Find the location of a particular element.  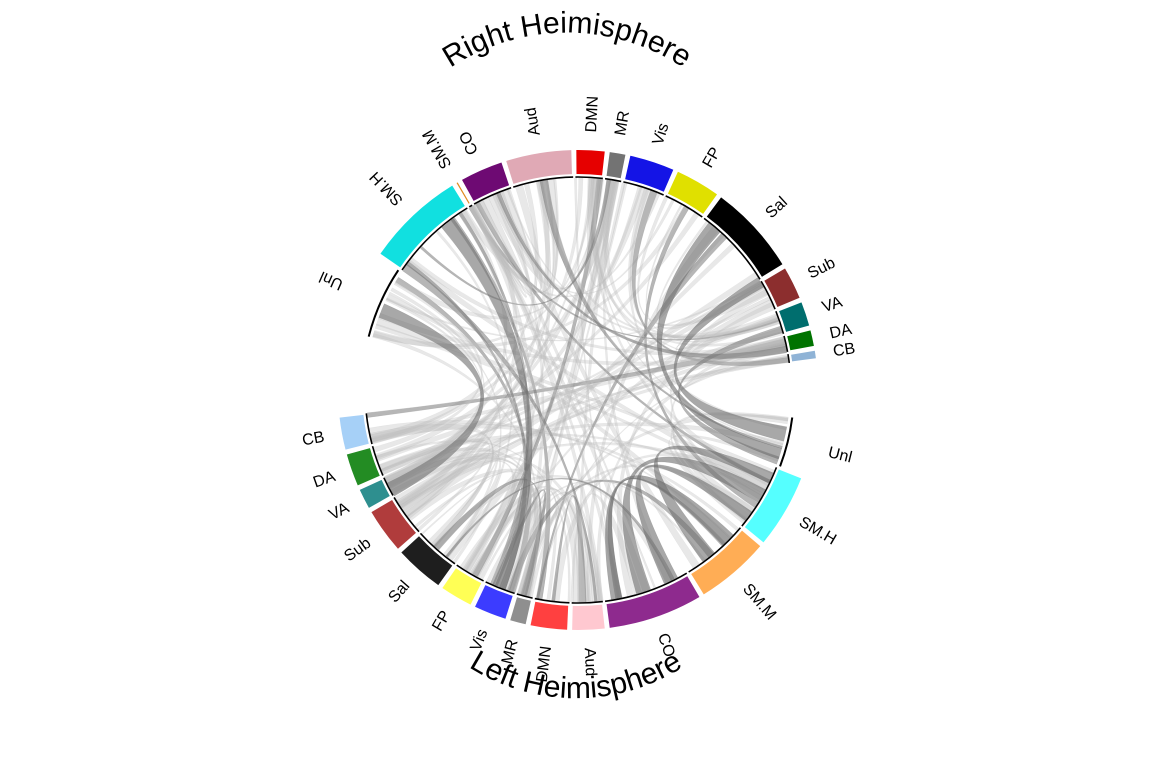

segment-left-co is located at coordinates (653, 602).